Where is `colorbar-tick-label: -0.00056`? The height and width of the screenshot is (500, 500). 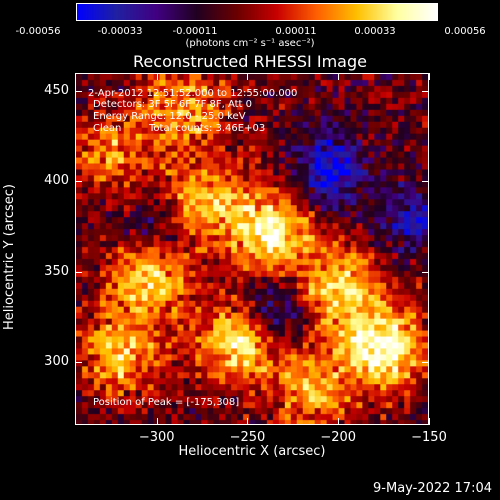 colorbar-tick-label: -0.00056 is located at coordinates (38, 31).